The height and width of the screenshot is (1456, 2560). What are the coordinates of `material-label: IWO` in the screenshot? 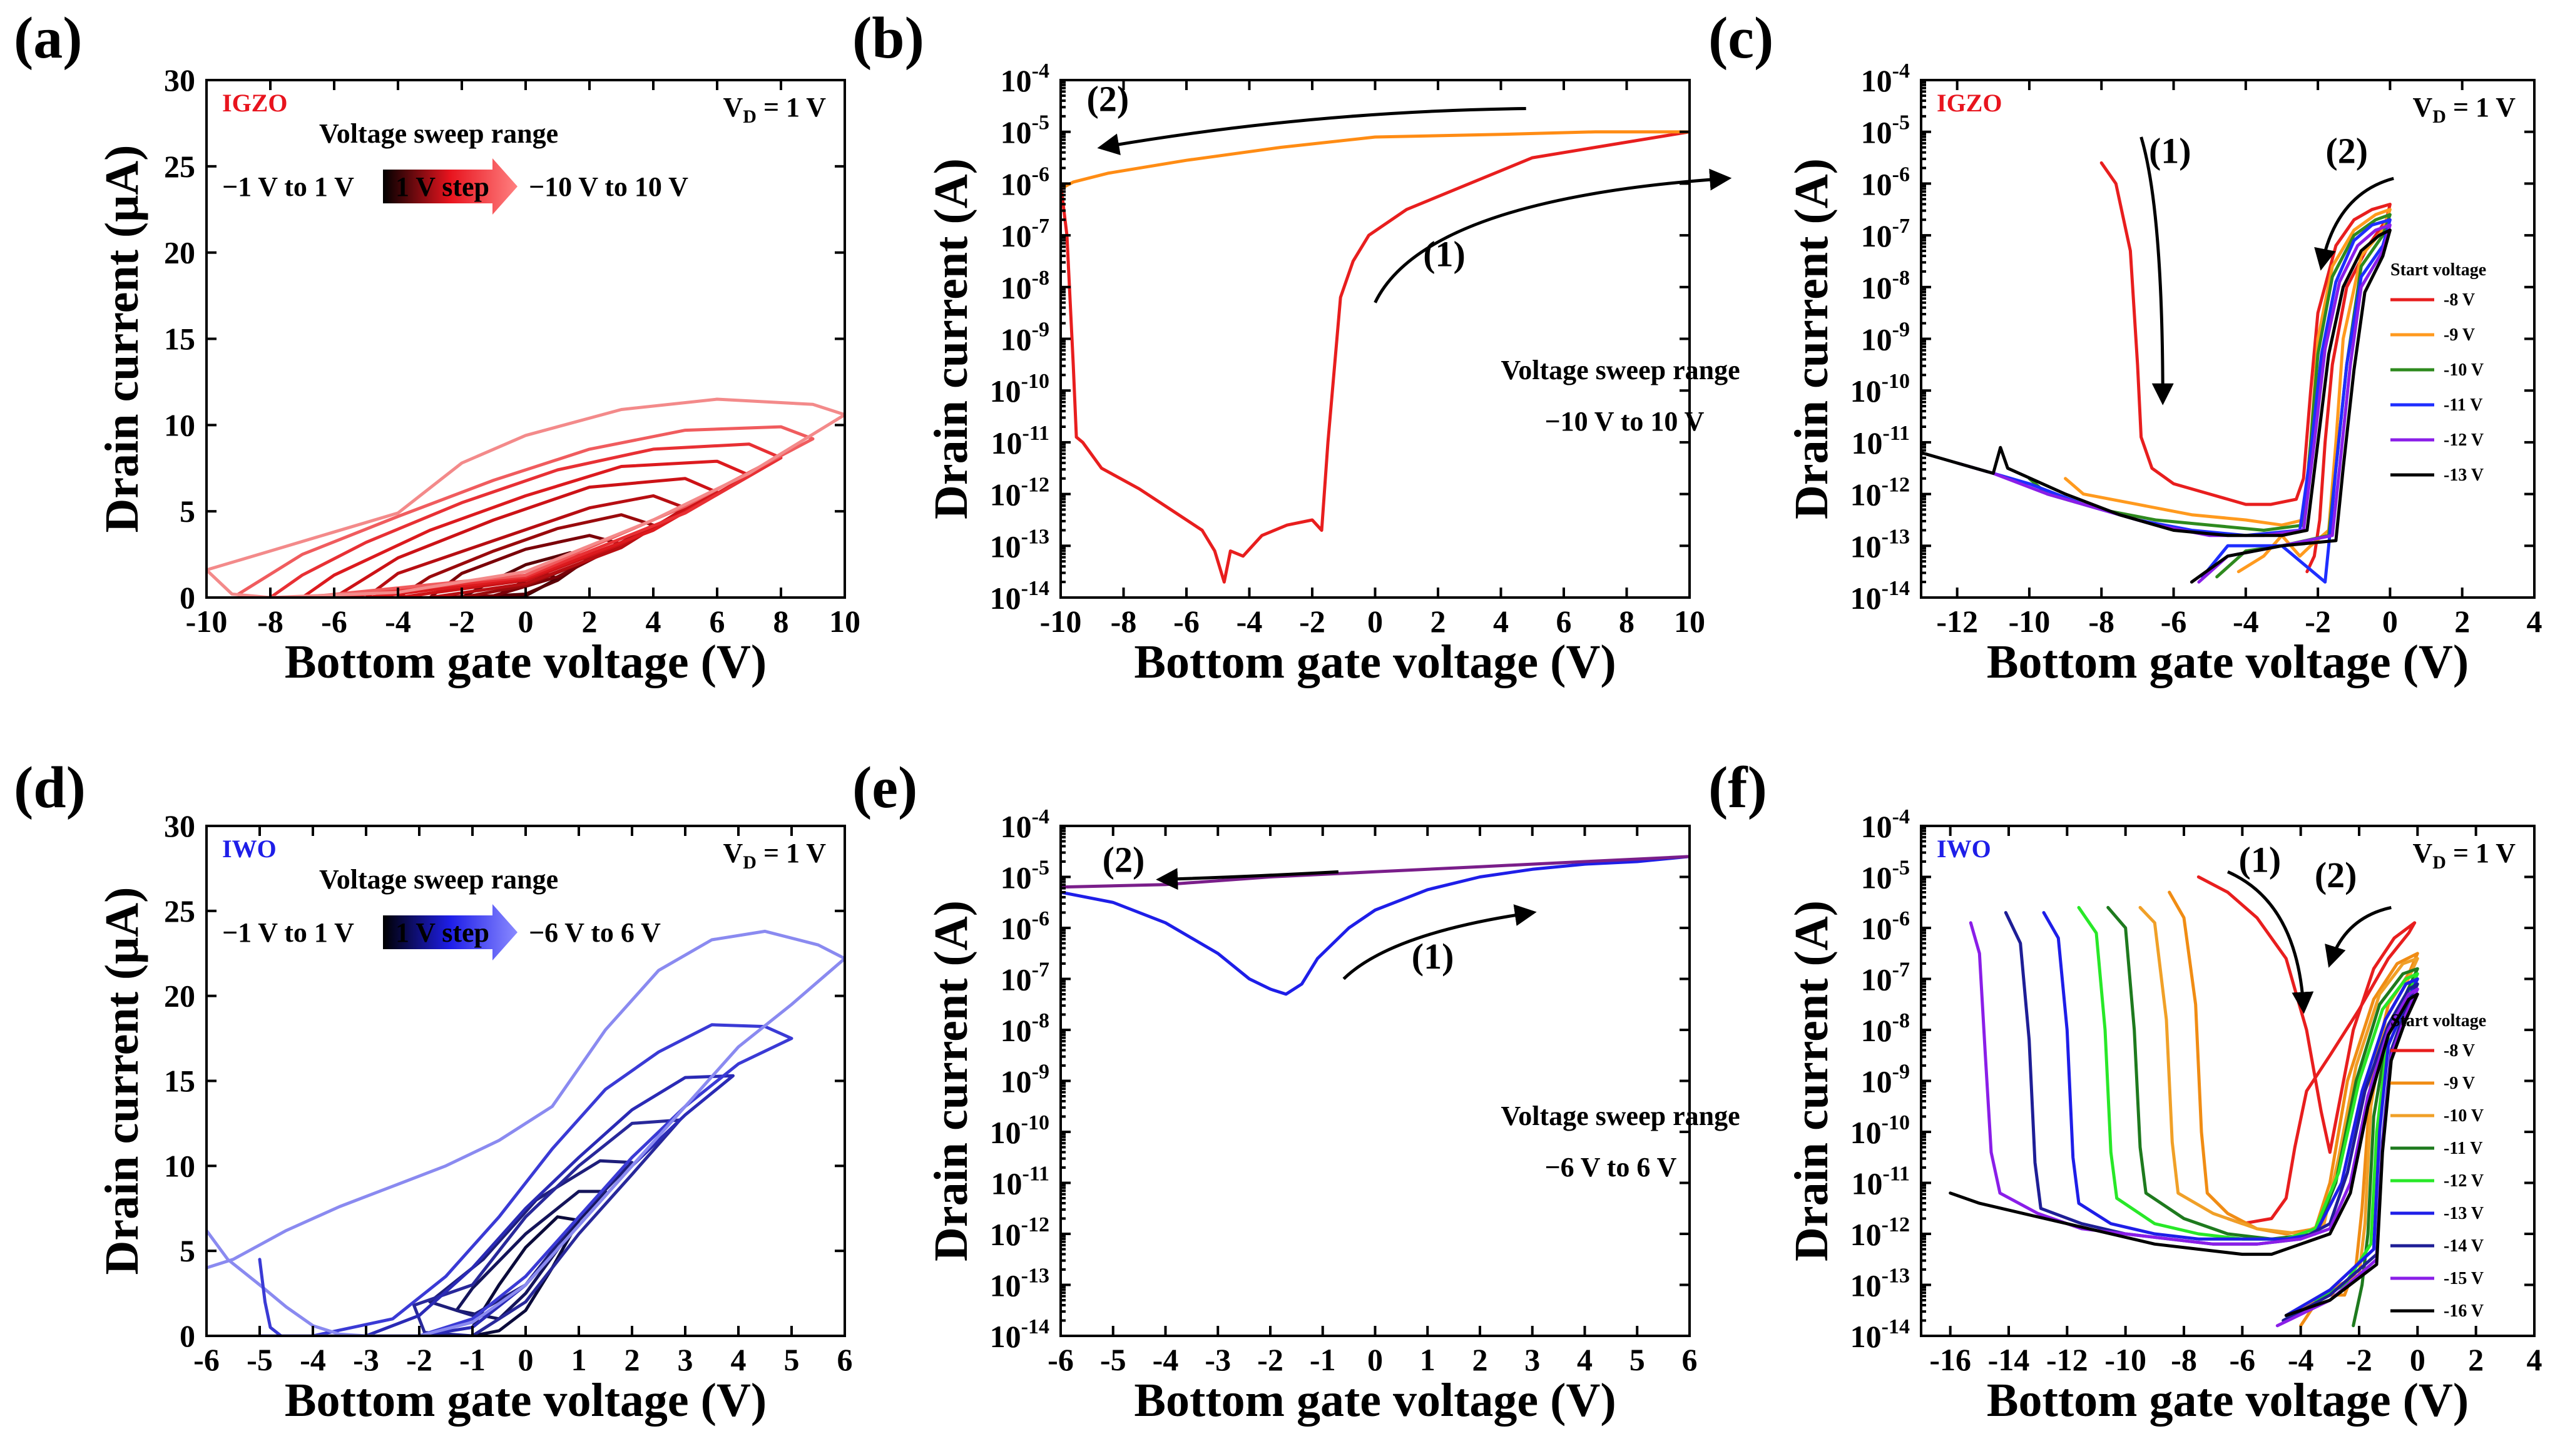 It's located at (250, 849).